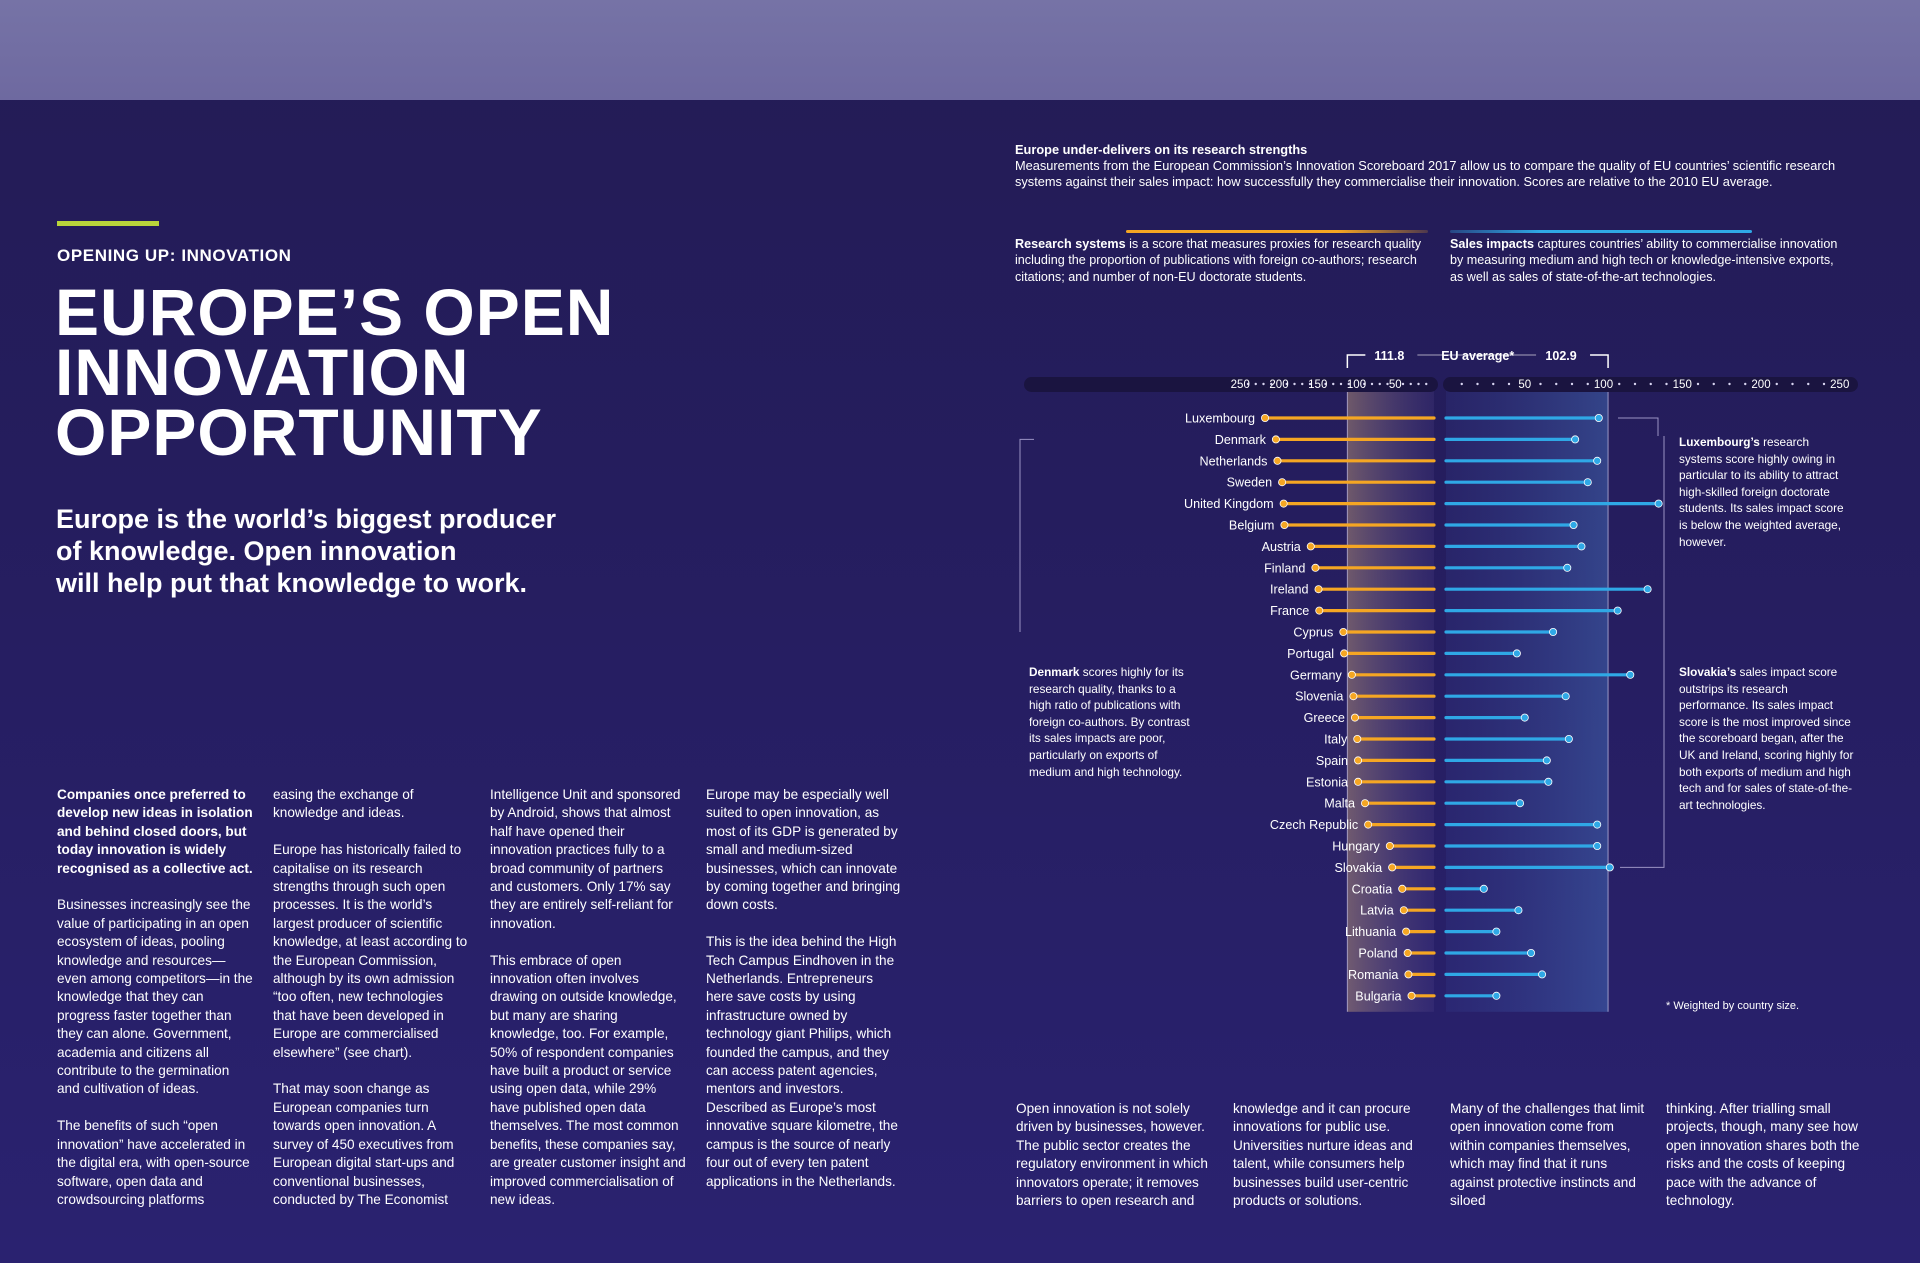 The height and width of the screenshot is (1263, 1920). Describe the element at coordinates (1289, 590) in the screenshot. I see `country-label: Ireland` at that location.